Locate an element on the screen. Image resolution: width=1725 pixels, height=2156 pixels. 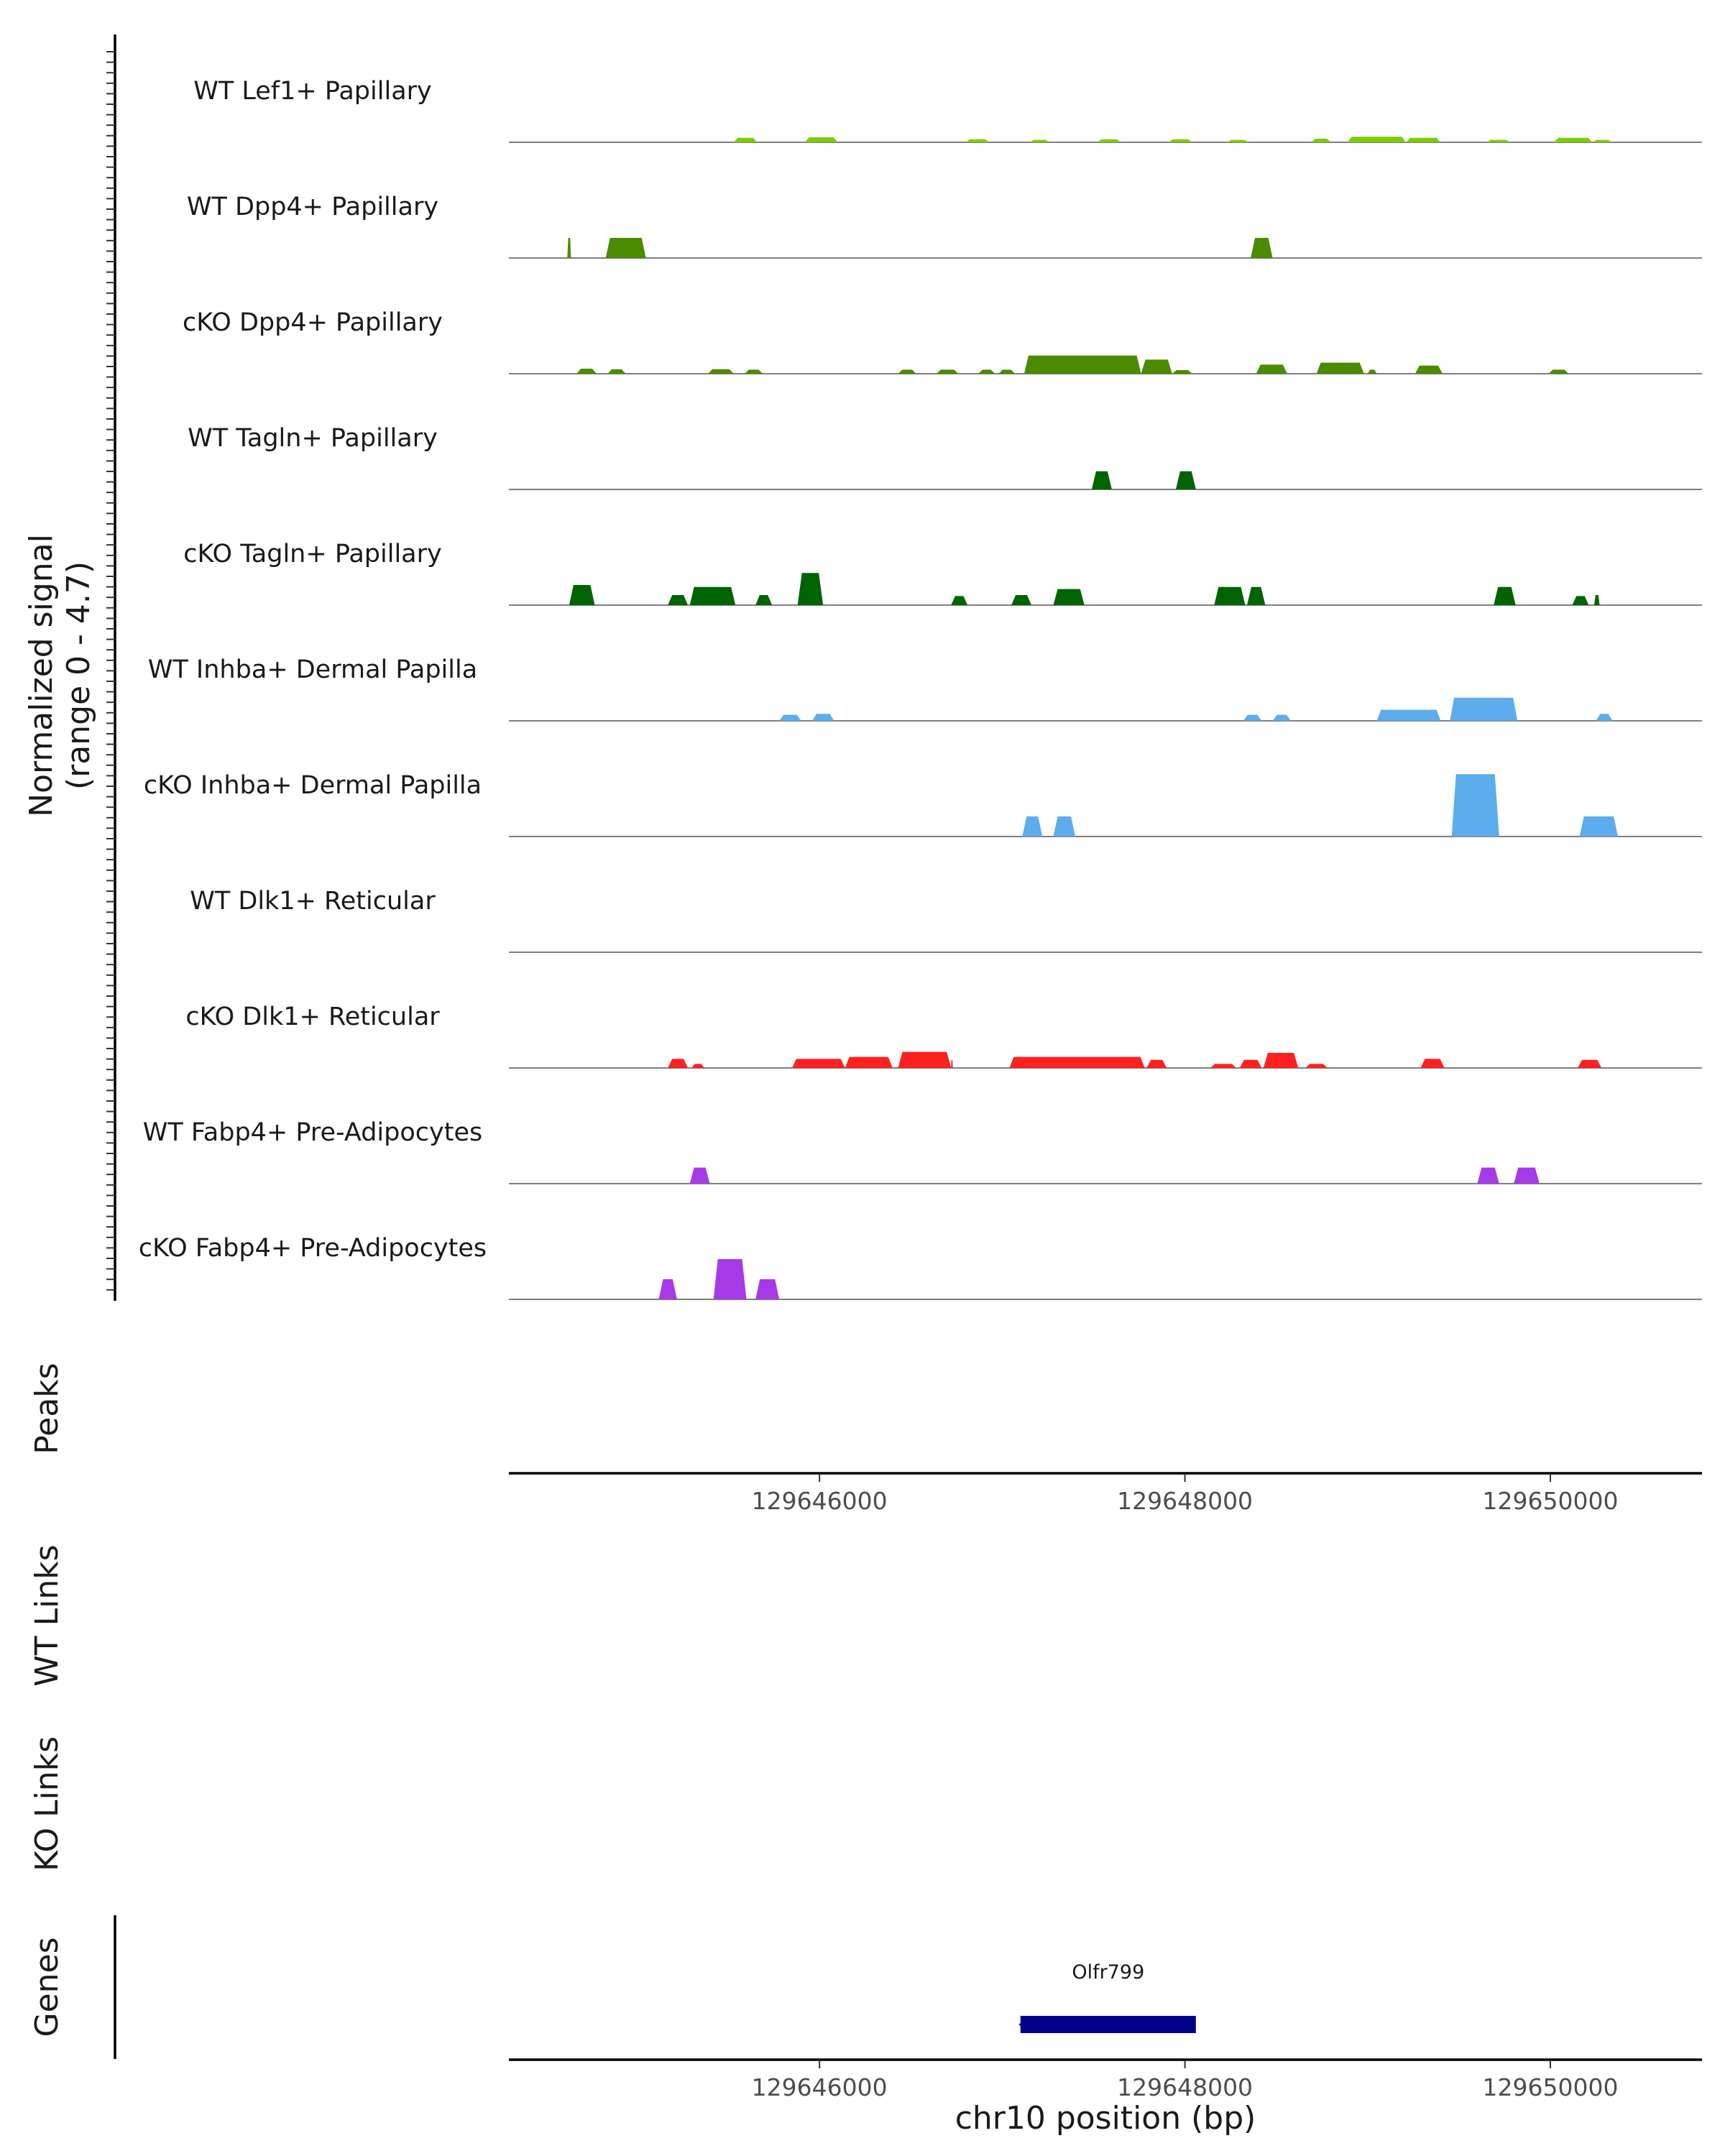
peaks-x-axis-ticks: 129646000 129648000 129650000 is located at coordinates (1185, 1494).